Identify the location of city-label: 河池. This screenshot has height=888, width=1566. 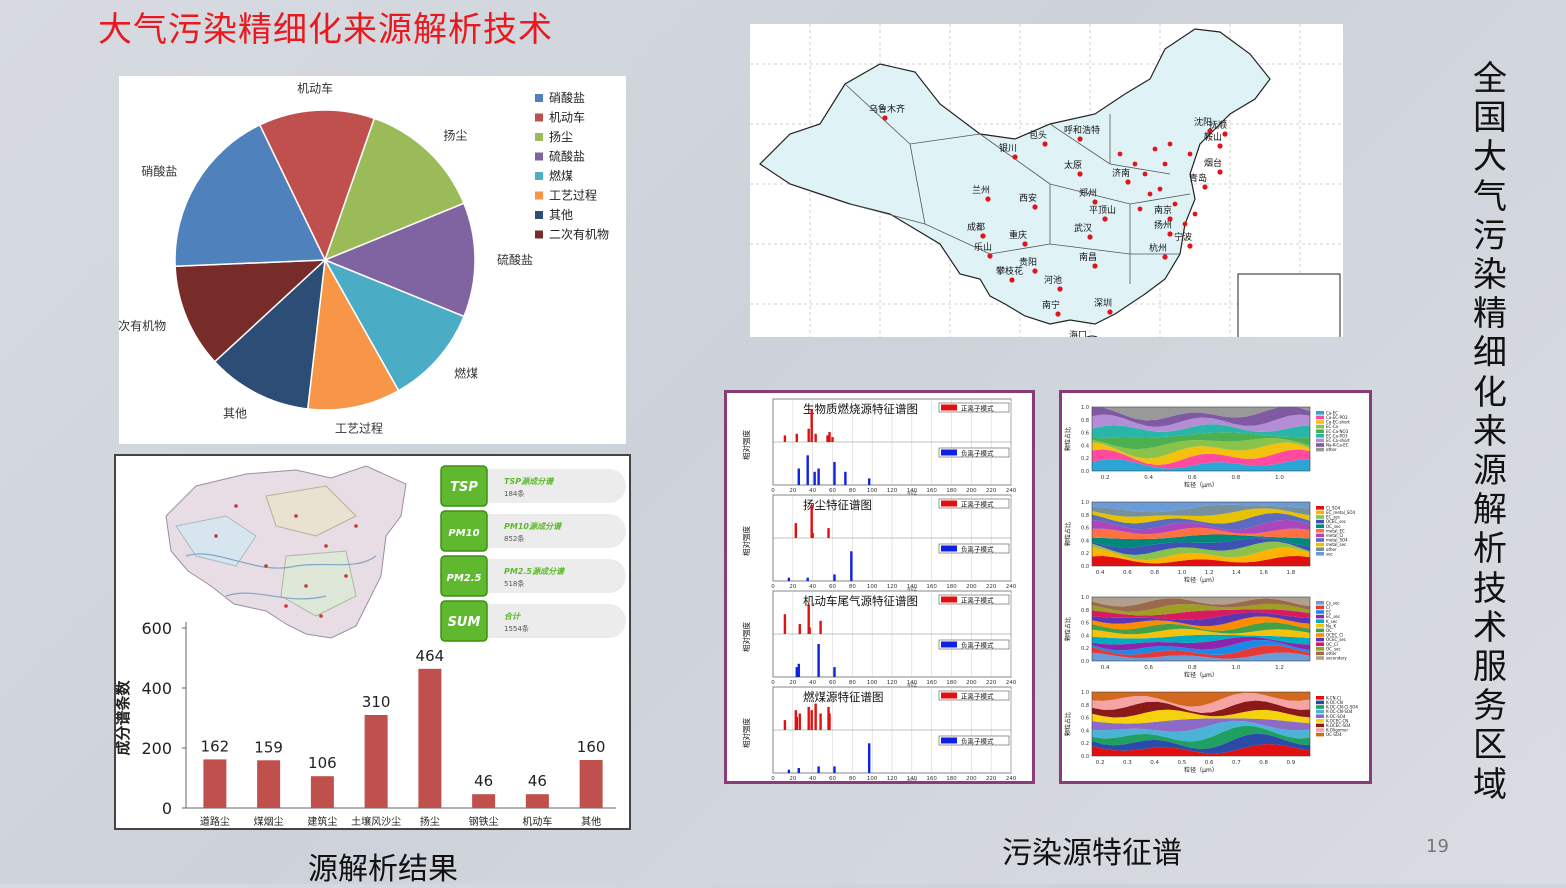
(1053, 280).